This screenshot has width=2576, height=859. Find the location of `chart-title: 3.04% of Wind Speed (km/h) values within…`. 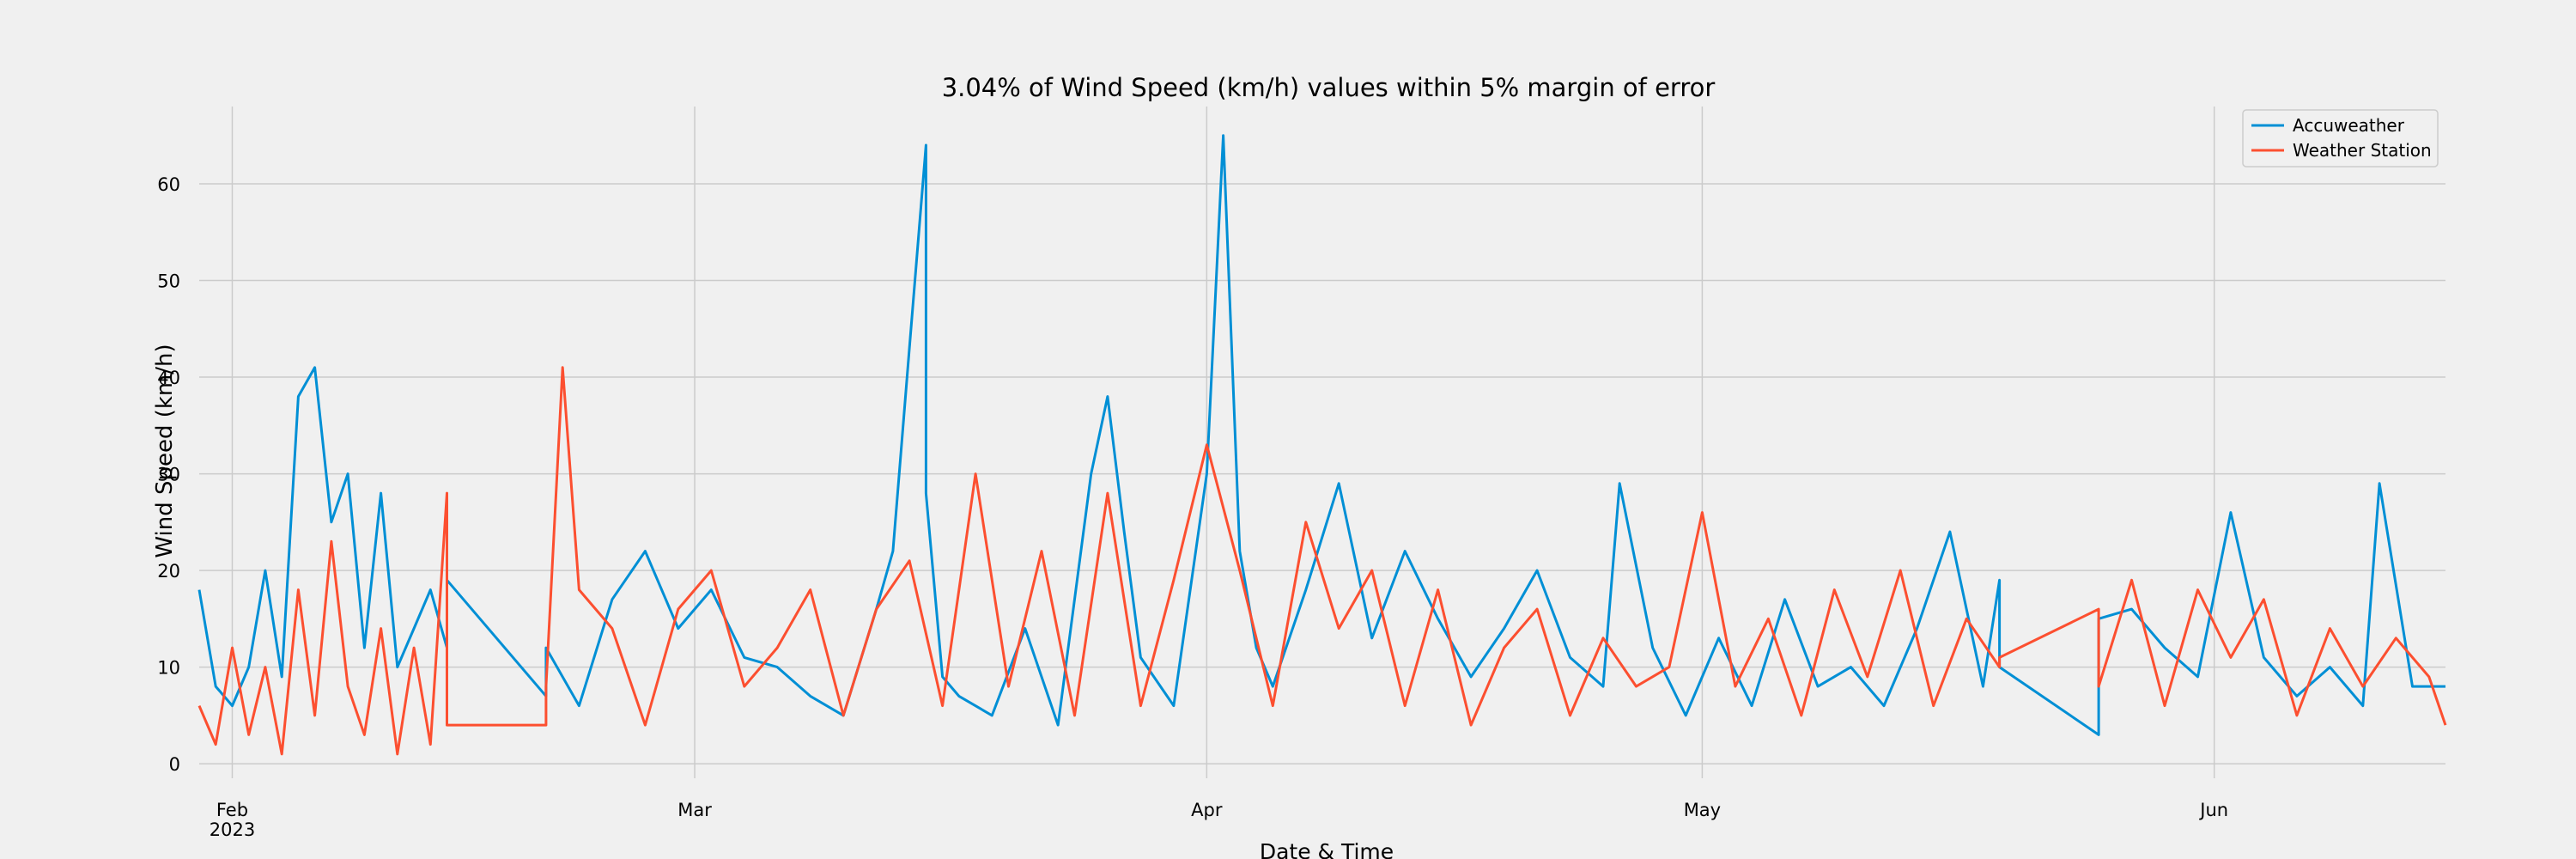

chart-title: 3.04% of Wind Speed (km/h) values within… is located at coordinates (1329, 87).